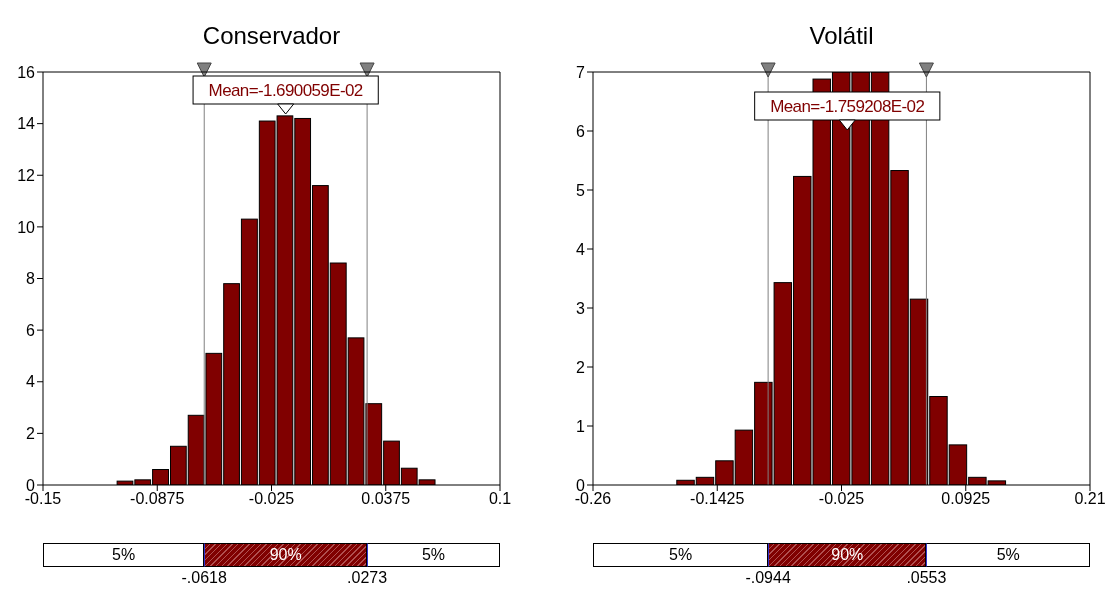  Describe the element at coordinates (204, 578) in the screenshot. I see `text: -.0618` at that location.